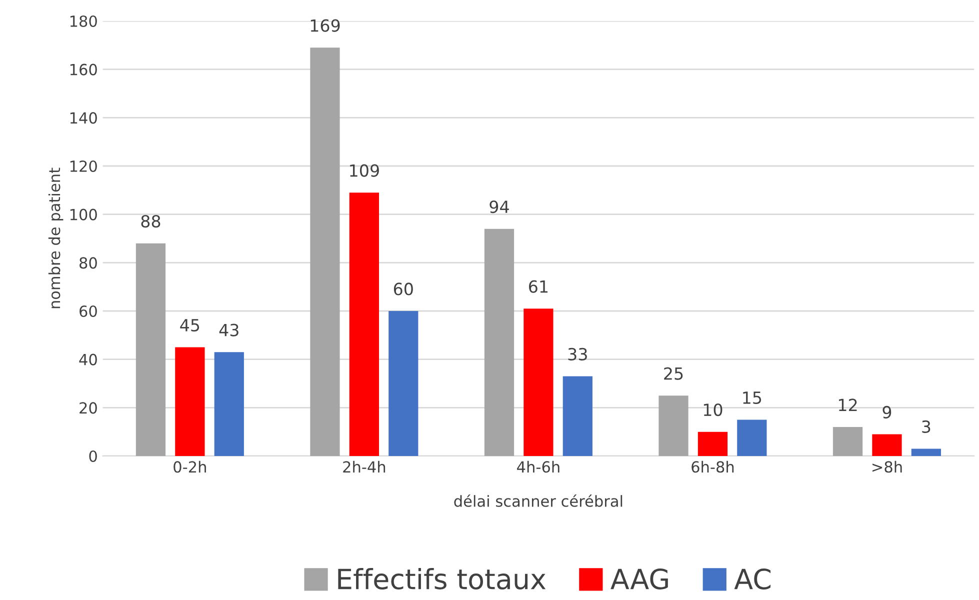 The height and width of the screenshot is (600, 979). I want to click on data-label: 45, so click(190, 325).